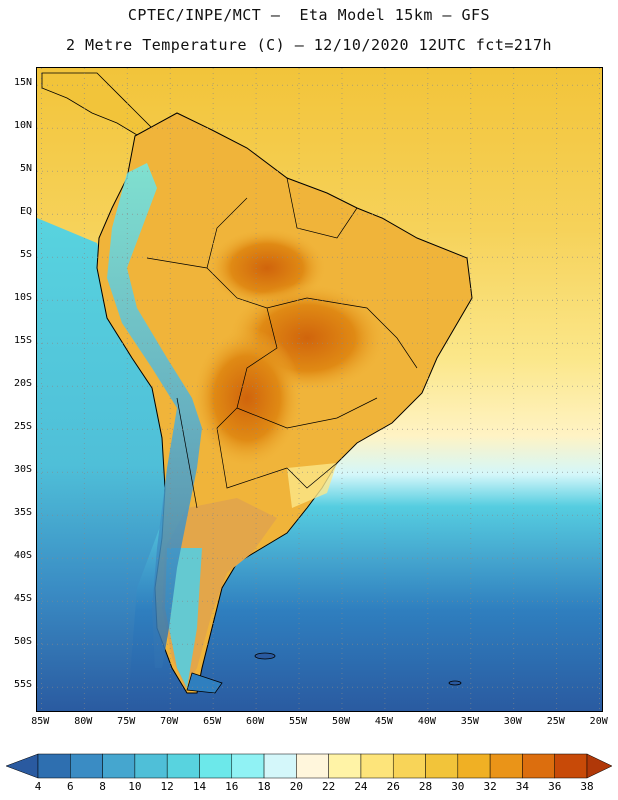 Image resolution: width=618 pixels, height=800 pixels. What do you see at coordinates (490, 786) in the screenshot?
I see `colorbar-tick-label: 32` at bounding box center [490, 786].